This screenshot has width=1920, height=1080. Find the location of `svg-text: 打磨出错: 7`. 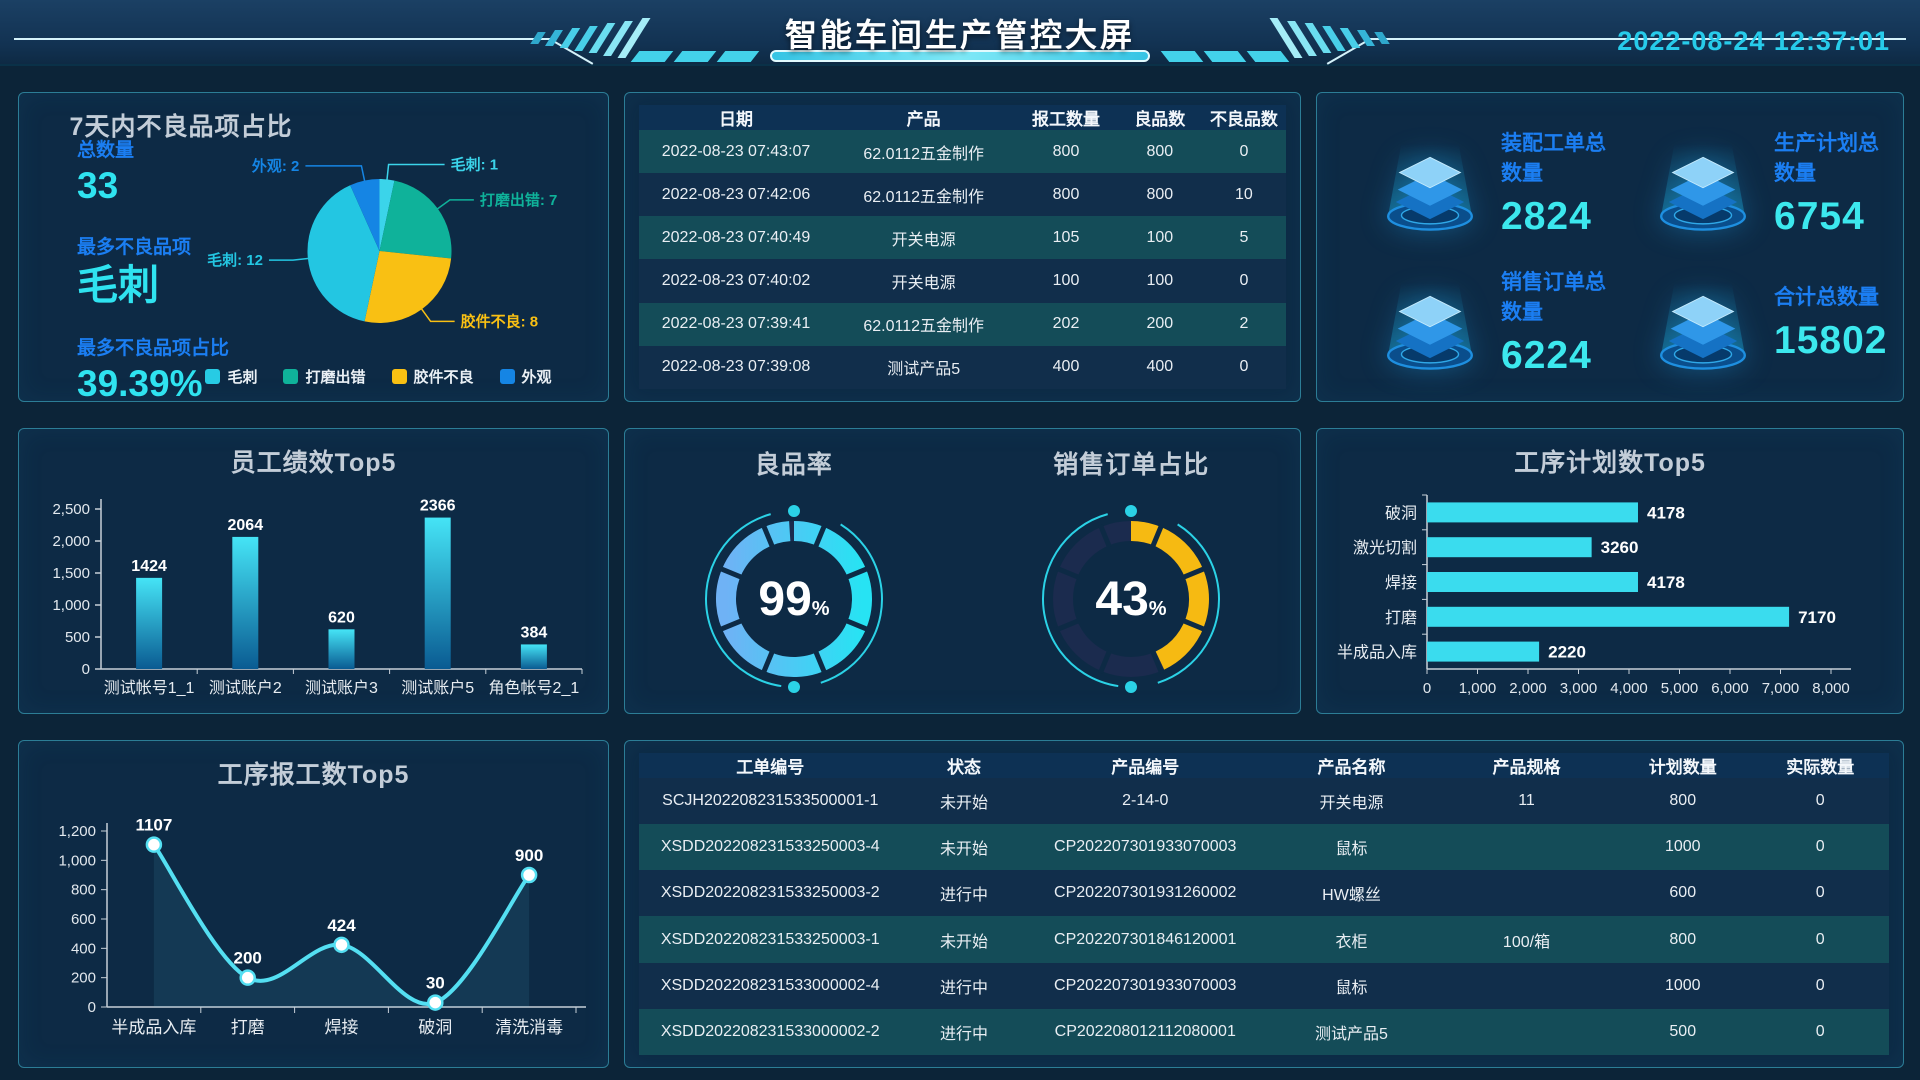

svg-text: 打磨出错: 7 is located at coordinates (519, 200).